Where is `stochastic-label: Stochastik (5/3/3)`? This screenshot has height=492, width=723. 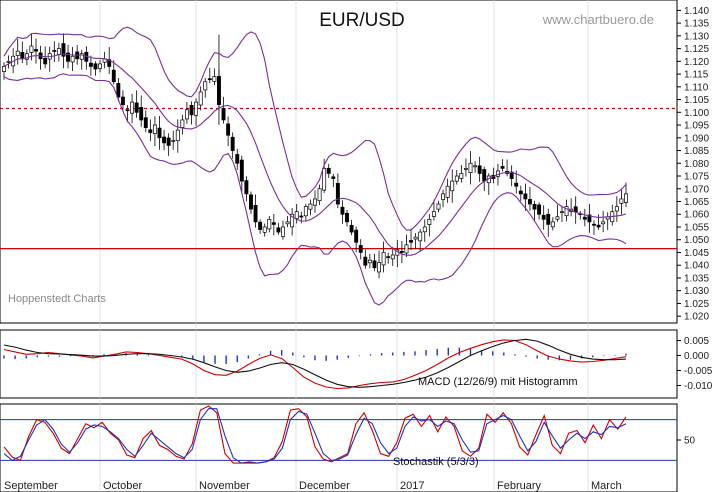 stochastic-label: Stochastik (5/3/3) is located at coordinates (436, 462).